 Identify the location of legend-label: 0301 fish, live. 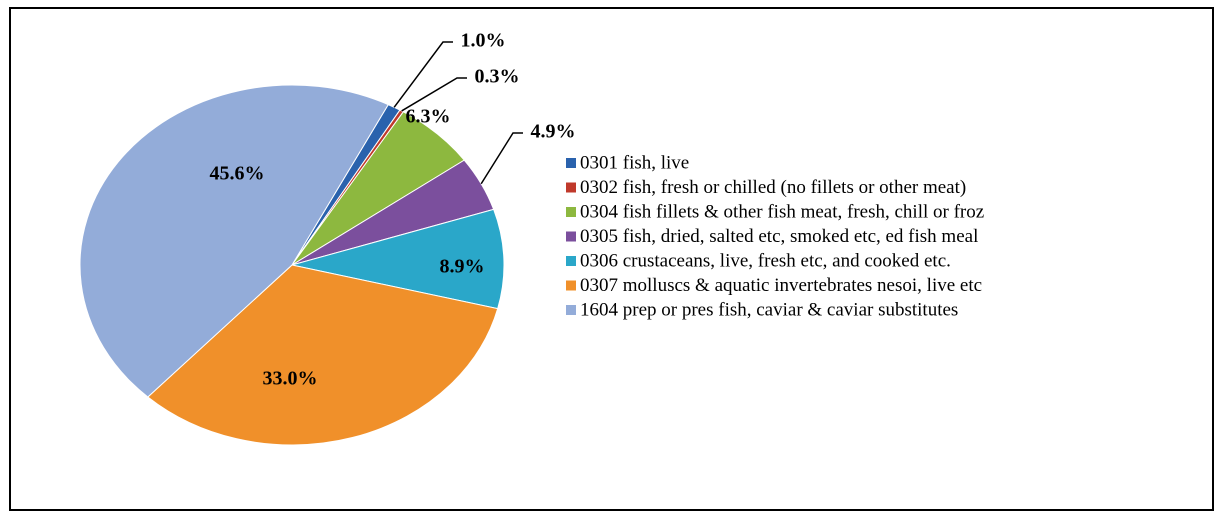
(634, 162).